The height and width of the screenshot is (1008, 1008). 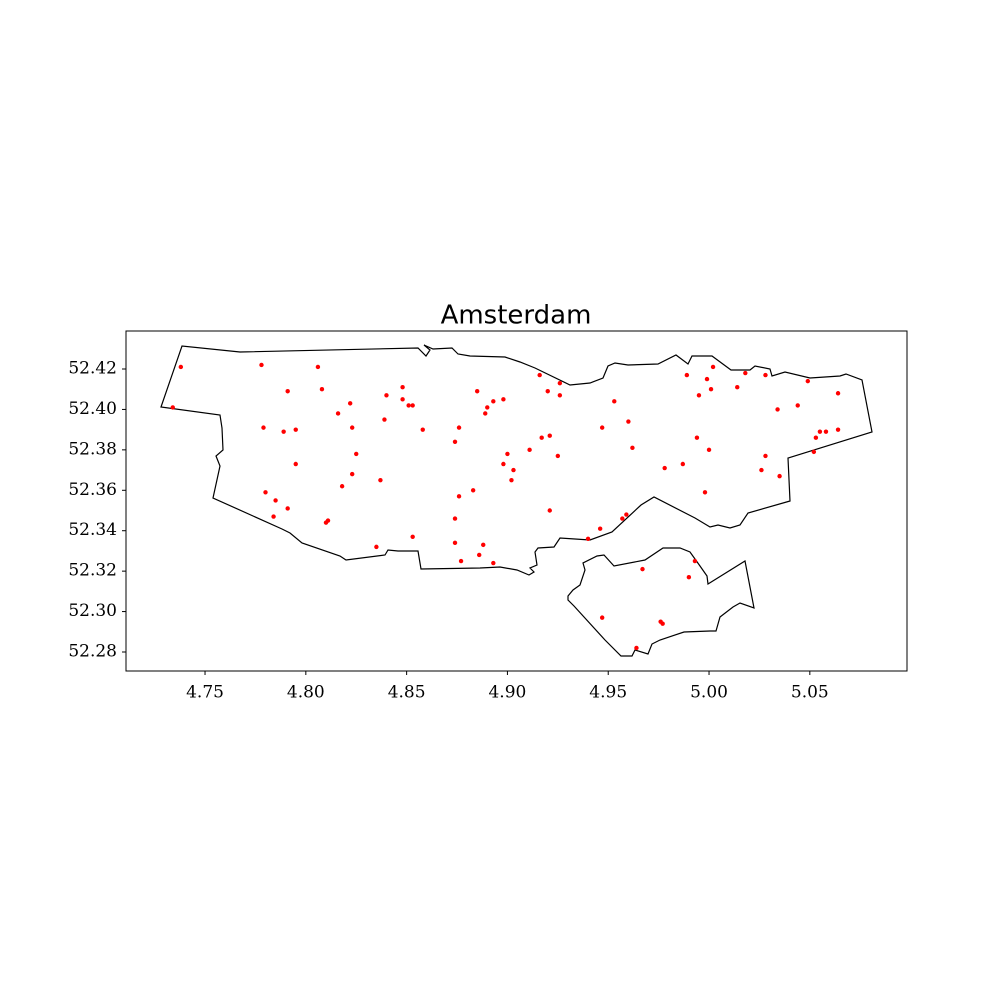 I want to click on y-tick-label: 52.34, so click(x=92, y=530).